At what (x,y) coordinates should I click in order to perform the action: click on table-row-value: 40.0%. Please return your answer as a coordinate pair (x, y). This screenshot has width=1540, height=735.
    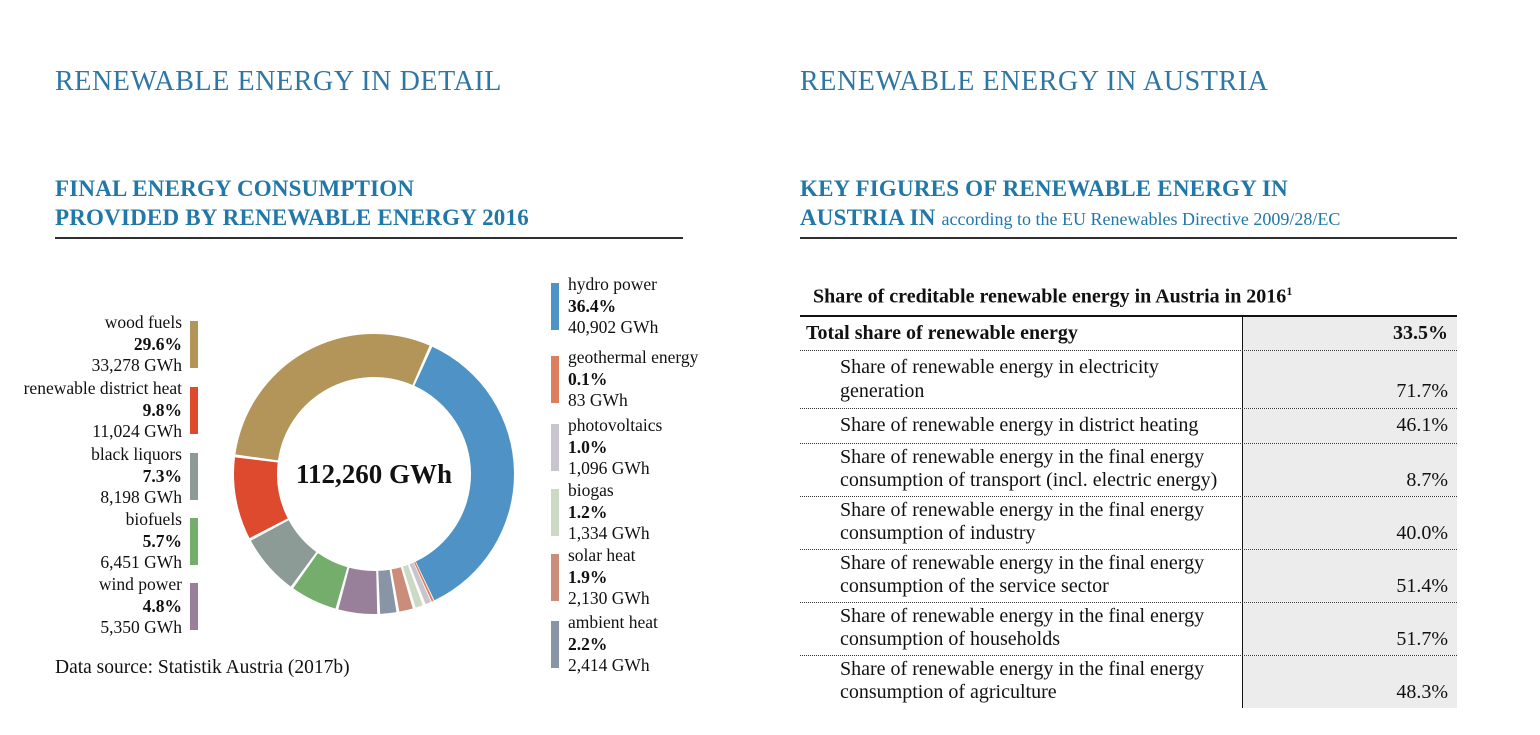
    Looking at the image, I should click on (1349, 522).